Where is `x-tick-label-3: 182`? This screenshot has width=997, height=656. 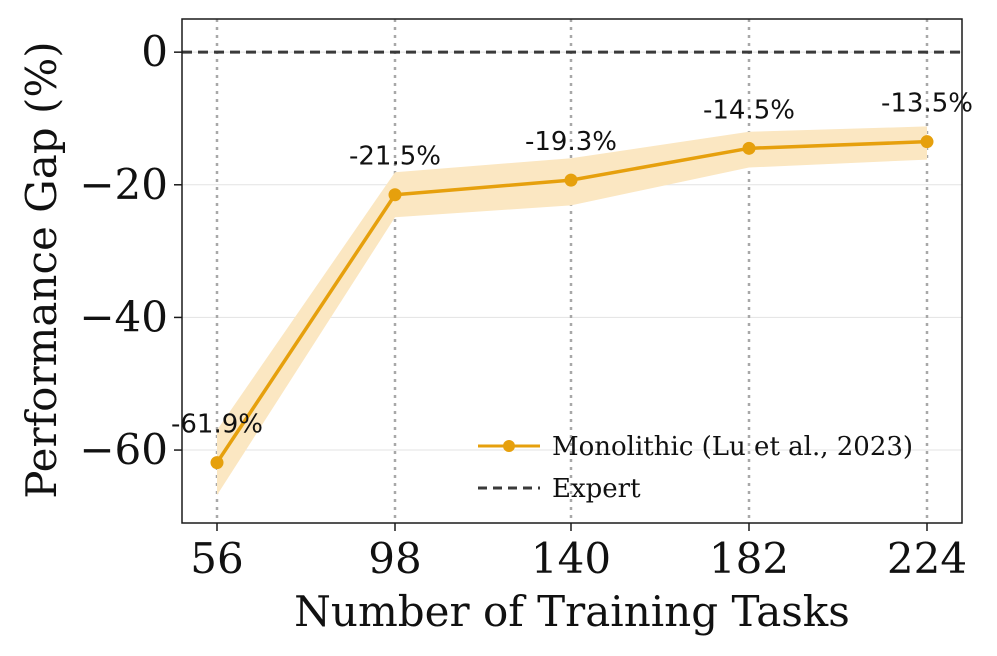 x-tick-label-3: 182 is located at coordinates (749, 558).